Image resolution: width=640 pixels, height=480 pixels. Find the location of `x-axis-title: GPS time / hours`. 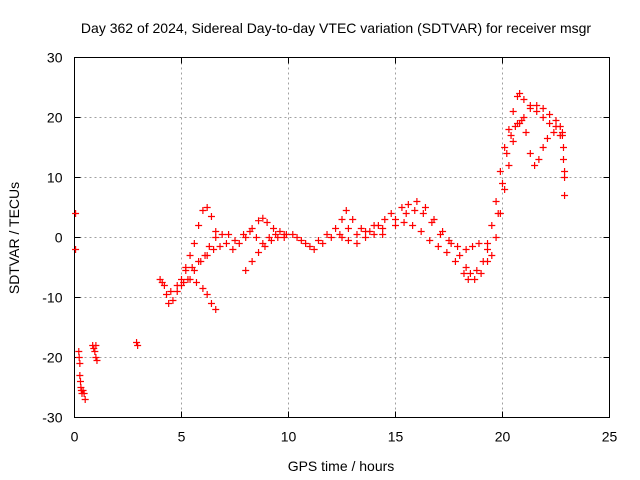

x-axis-title: GPS time / hours is located at coordinates (341, 466).